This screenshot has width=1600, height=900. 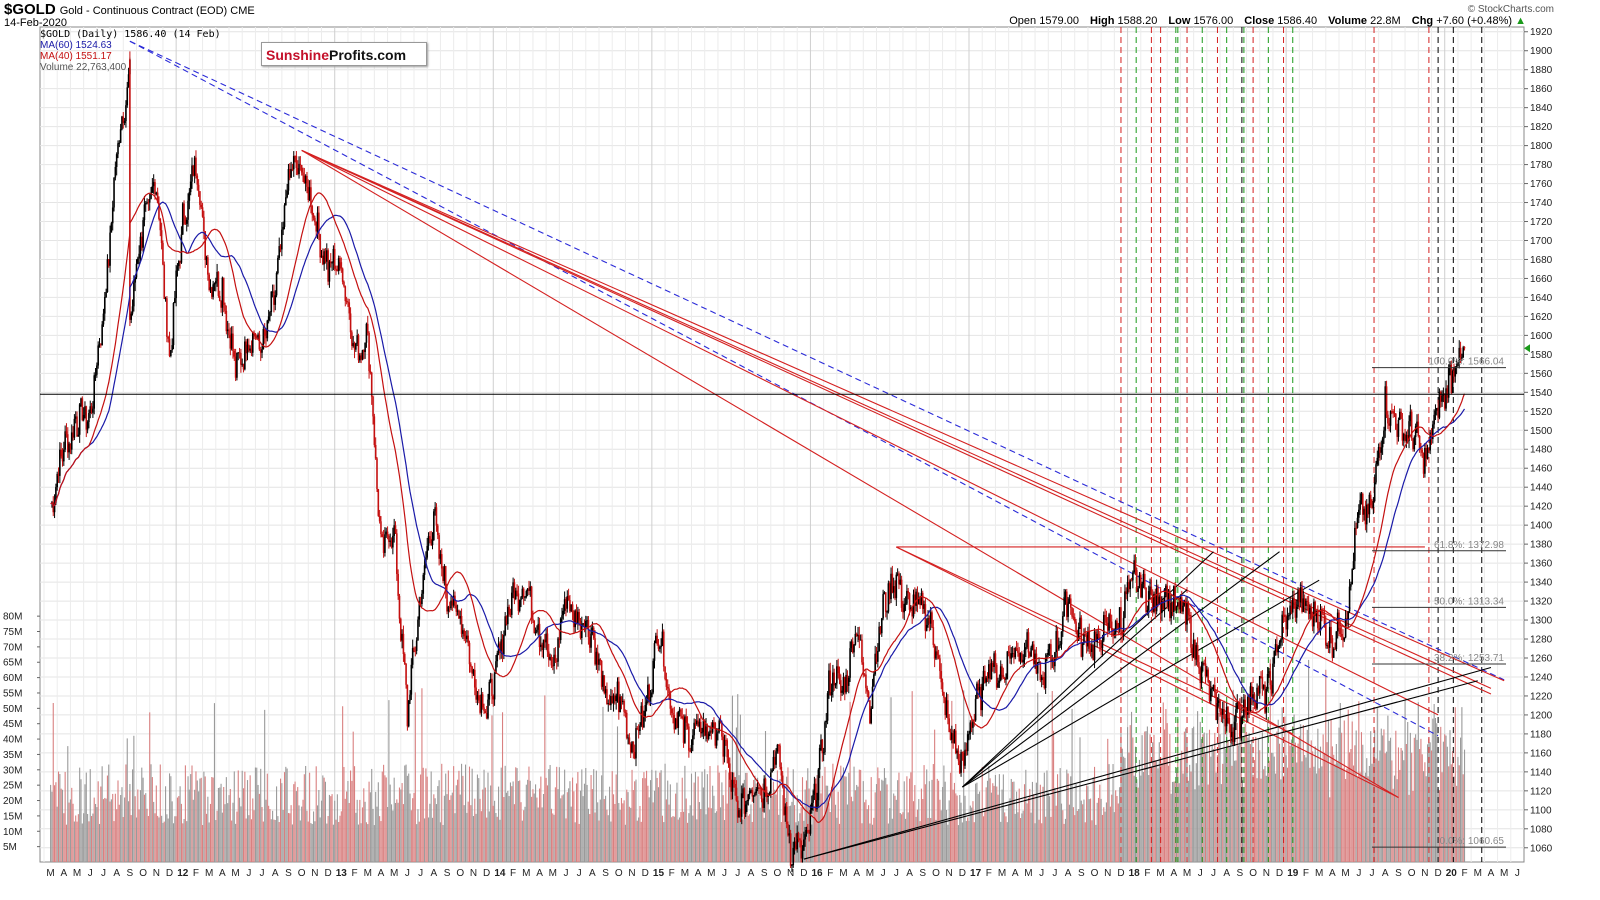 I want to click on x-tick-label: A, so click(x=1015, y=873).